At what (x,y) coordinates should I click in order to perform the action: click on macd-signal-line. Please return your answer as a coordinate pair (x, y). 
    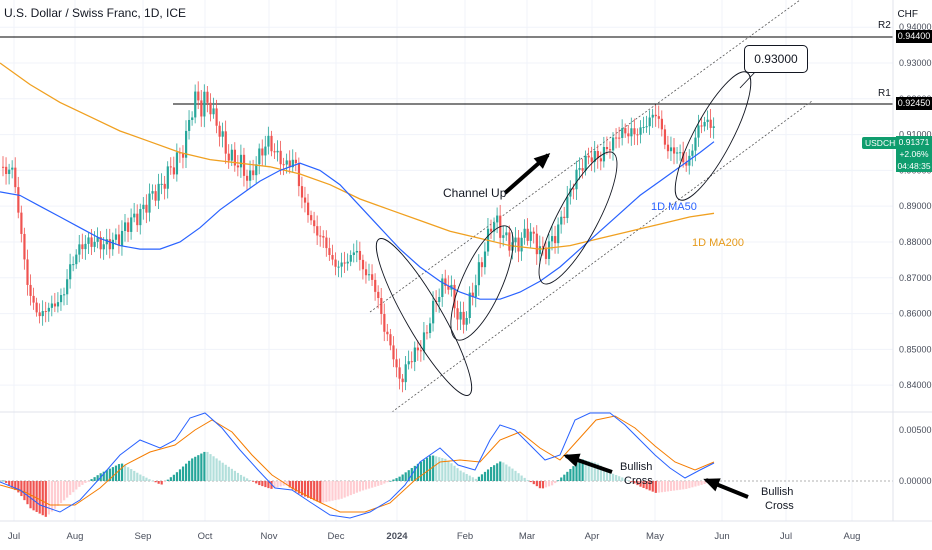
    Looking at the image, I should click on (357, 464).